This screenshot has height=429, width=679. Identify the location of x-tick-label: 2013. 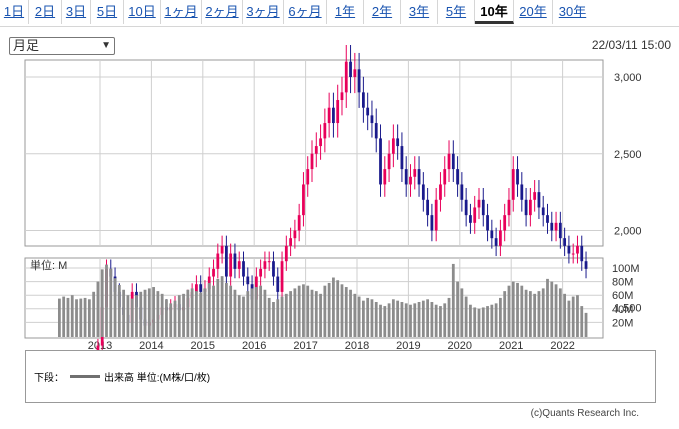
(100, 345).